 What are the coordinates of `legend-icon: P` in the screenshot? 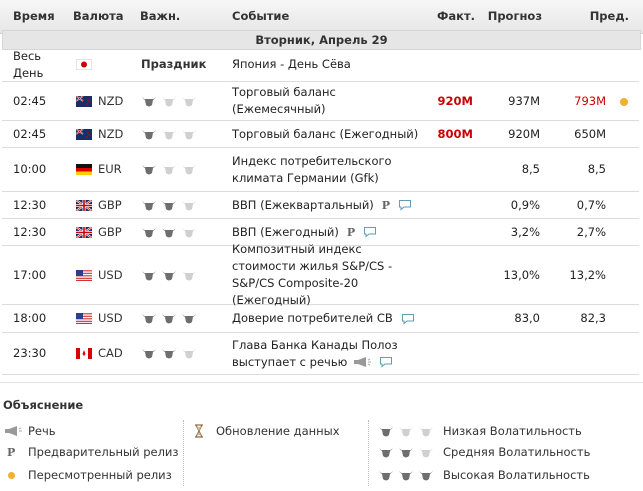 It's located at (16, 452).